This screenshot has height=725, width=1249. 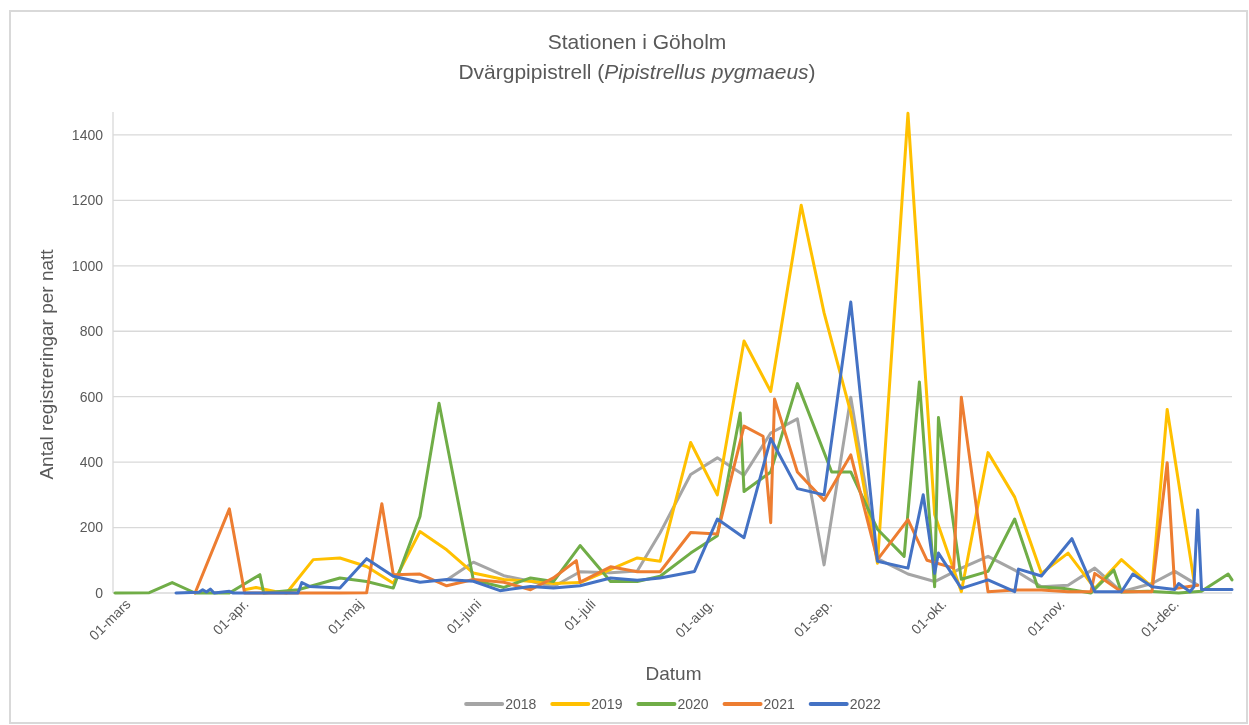 I want to click on y-tick-label: 600, so click(x=91, y=396).